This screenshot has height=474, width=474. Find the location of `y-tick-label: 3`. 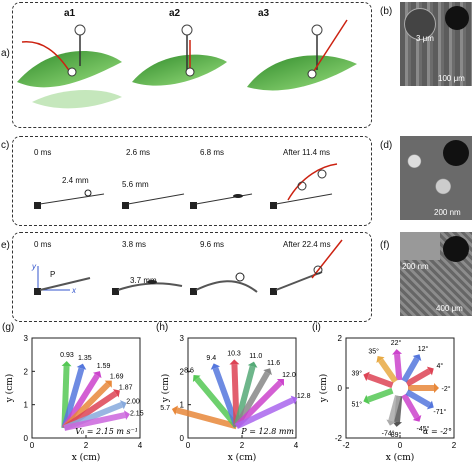

y-tick-label: 3 is located at coordinates (182, 338).